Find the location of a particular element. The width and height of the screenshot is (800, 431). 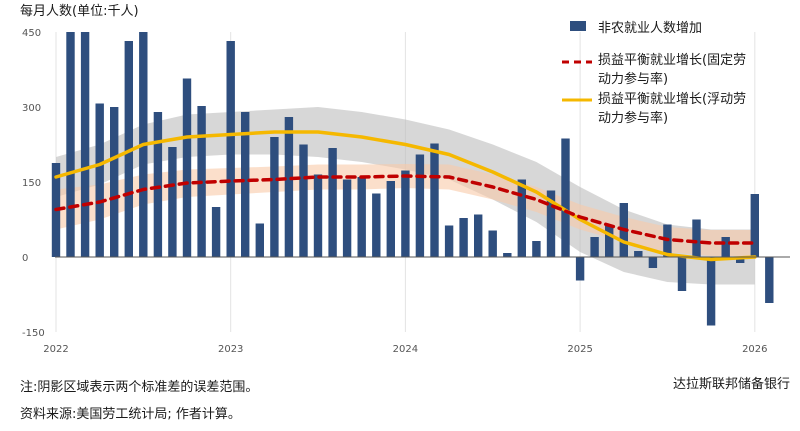

y-tick-label: 450 is located at coordinates (31, 33).